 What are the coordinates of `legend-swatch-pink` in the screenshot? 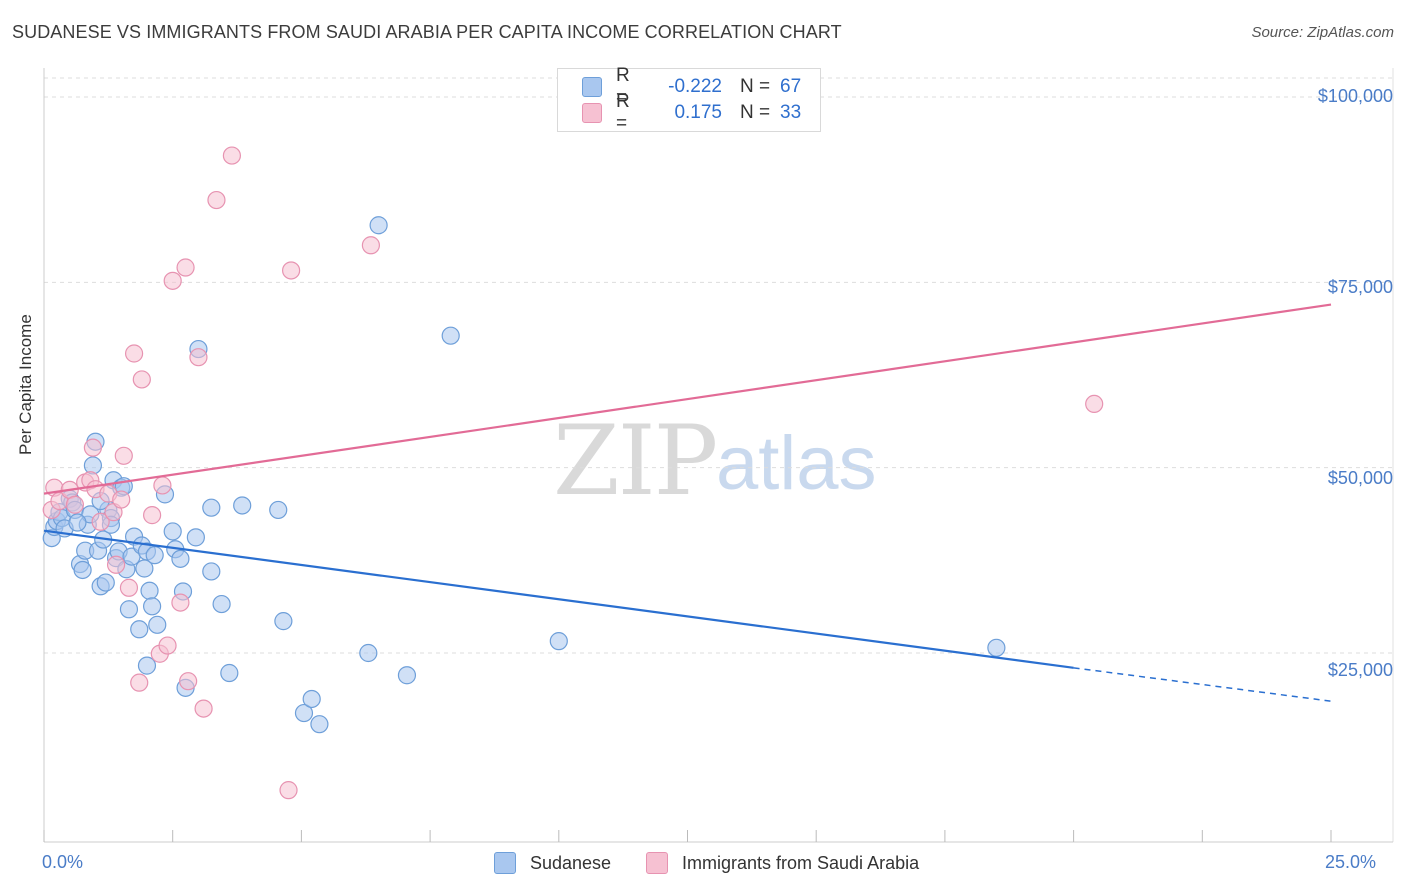 It's located at (592, 113).